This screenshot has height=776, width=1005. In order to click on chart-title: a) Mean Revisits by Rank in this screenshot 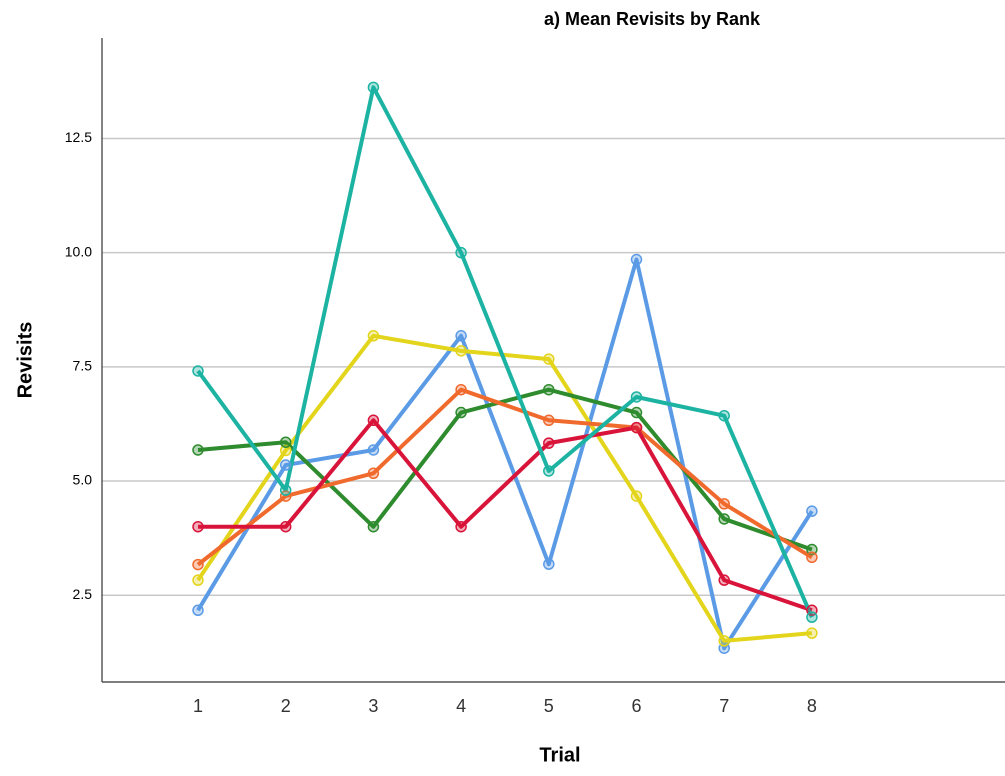, I will do `click(652, 19)`.